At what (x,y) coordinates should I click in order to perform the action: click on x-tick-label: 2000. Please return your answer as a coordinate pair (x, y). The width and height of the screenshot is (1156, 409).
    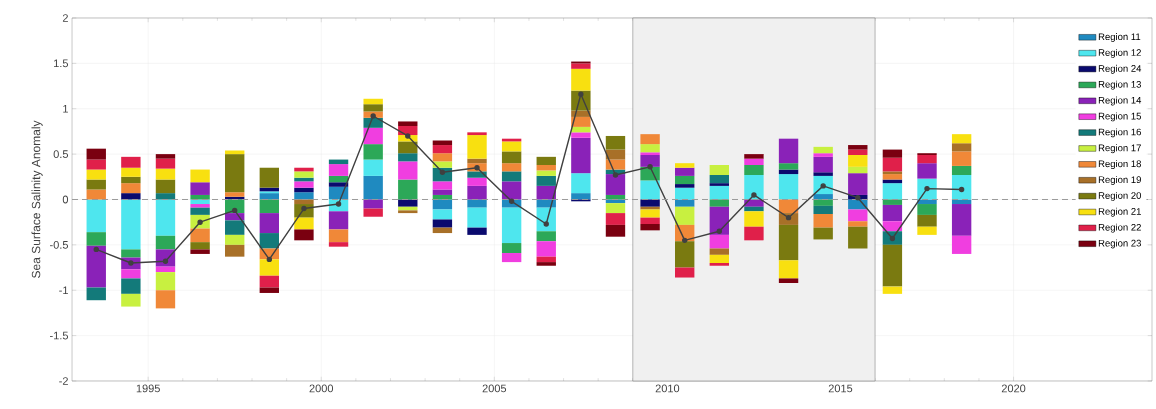
    Looking at the image, I should click on (321, 388).